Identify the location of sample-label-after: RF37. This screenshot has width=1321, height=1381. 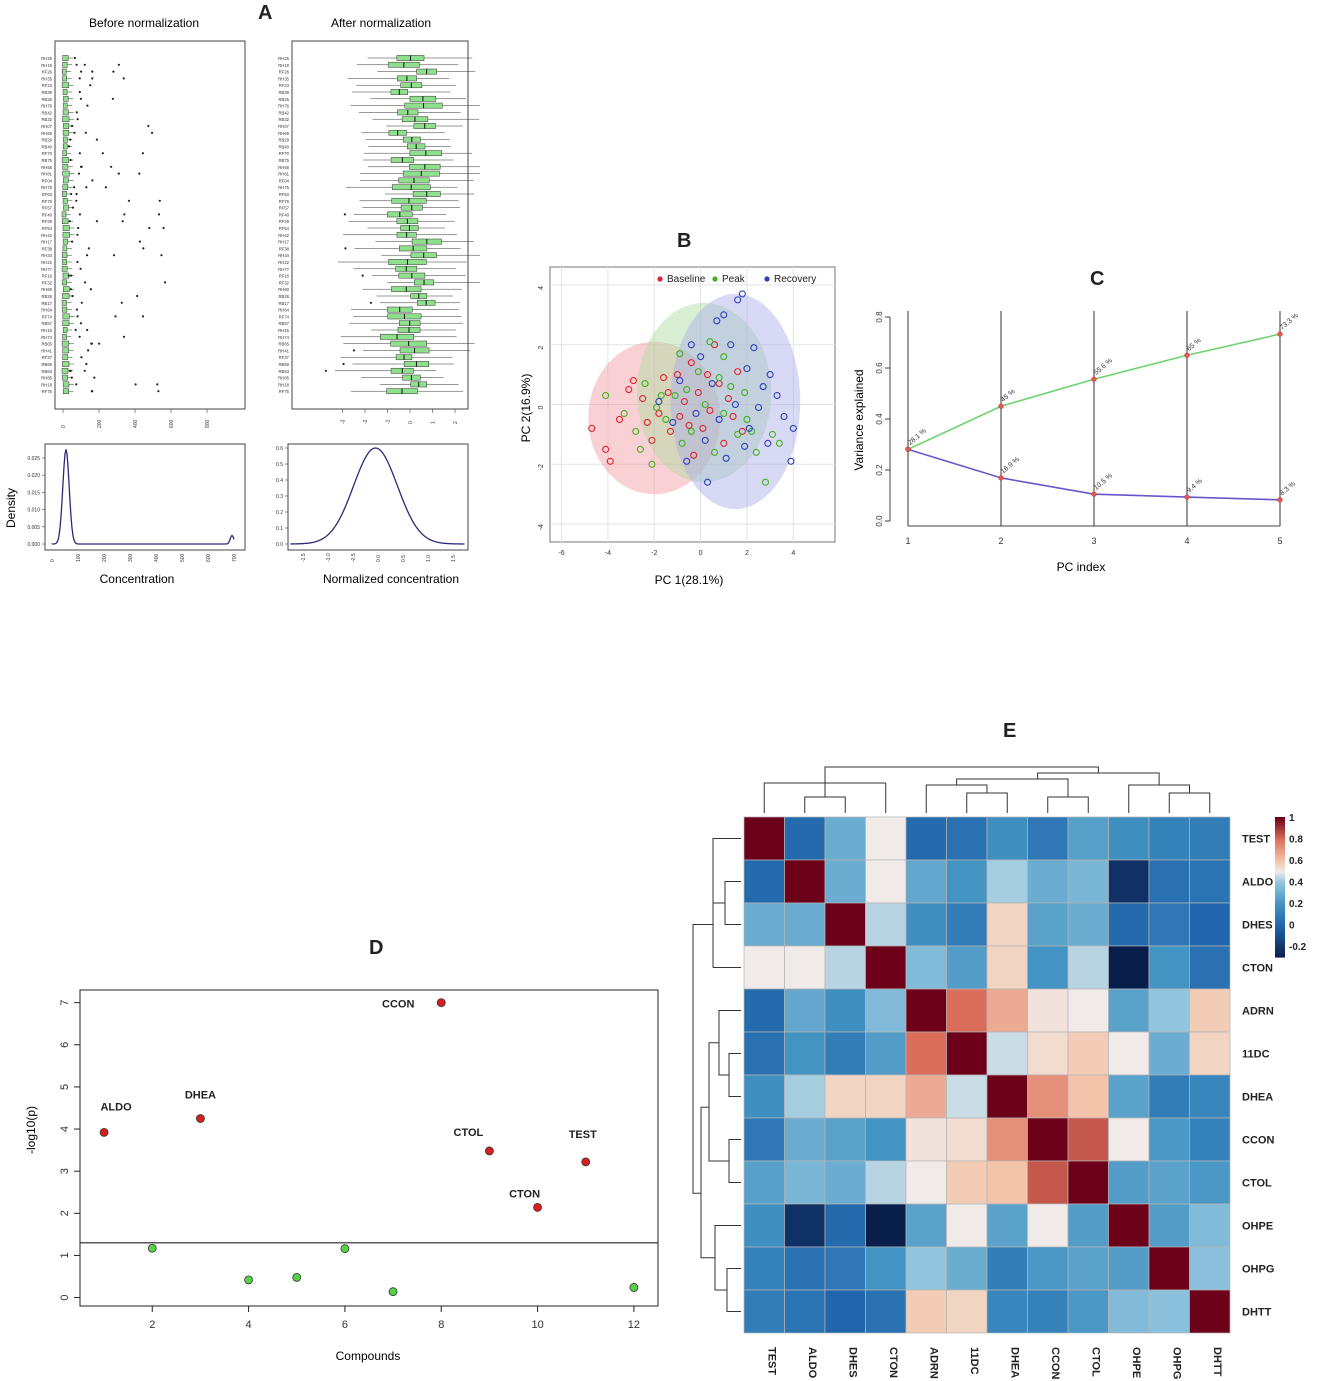
(284, 357).